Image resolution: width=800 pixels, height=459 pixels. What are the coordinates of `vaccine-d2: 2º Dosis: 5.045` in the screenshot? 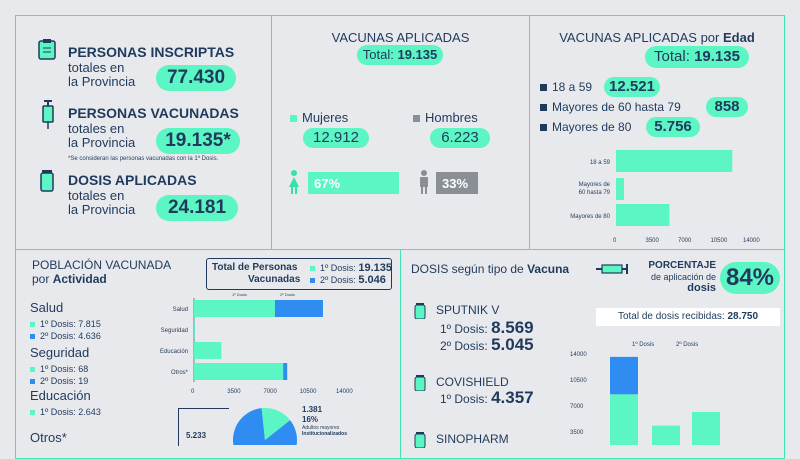 It's located at (487, 345).